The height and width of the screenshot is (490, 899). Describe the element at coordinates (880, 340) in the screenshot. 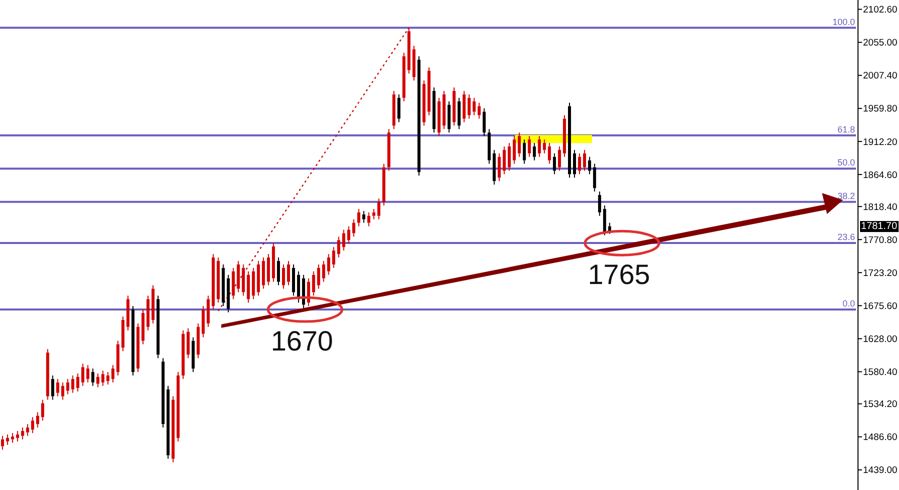

I see `y-tick-label: 1628.00` at that location.